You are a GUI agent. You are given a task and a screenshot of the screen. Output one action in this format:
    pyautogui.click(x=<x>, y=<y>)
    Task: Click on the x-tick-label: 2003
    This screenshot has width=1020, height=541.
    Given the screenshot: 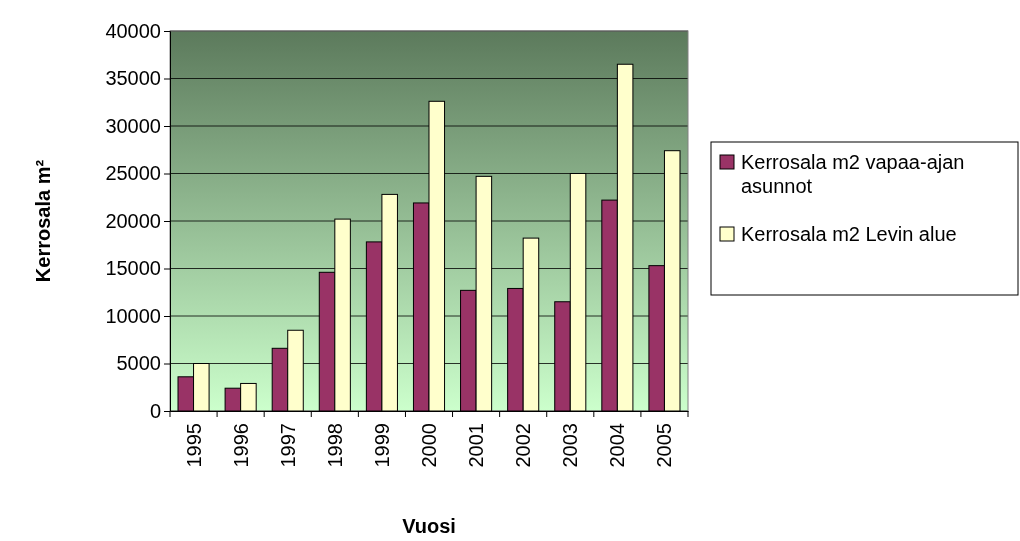 What is the action you would take?
    pyautogui.click(x=570, y=445)
    